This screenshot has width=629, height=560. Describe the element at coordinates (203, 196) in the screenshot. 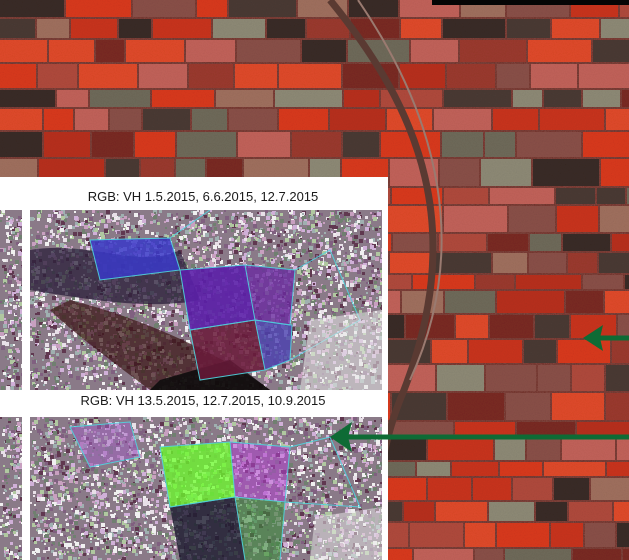

I see `composite-title-1: RGB: VH 1.5.2015, 6.6.2015, 12.7.2015` at that location.